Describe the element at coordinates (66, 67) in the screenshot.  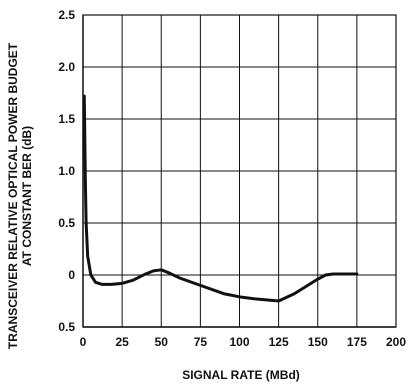
I see `y-tick-label: 2.0` at that location.